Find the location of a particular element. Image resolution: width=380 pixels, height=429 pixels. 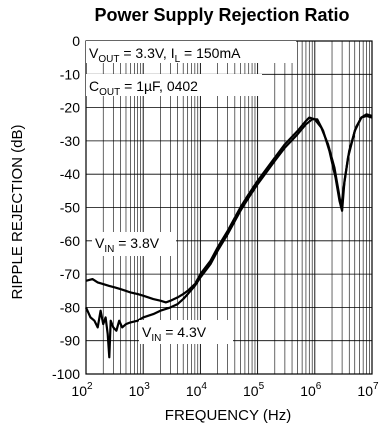

annotation-vin43-pre: V is located at coordinates (147, 332).